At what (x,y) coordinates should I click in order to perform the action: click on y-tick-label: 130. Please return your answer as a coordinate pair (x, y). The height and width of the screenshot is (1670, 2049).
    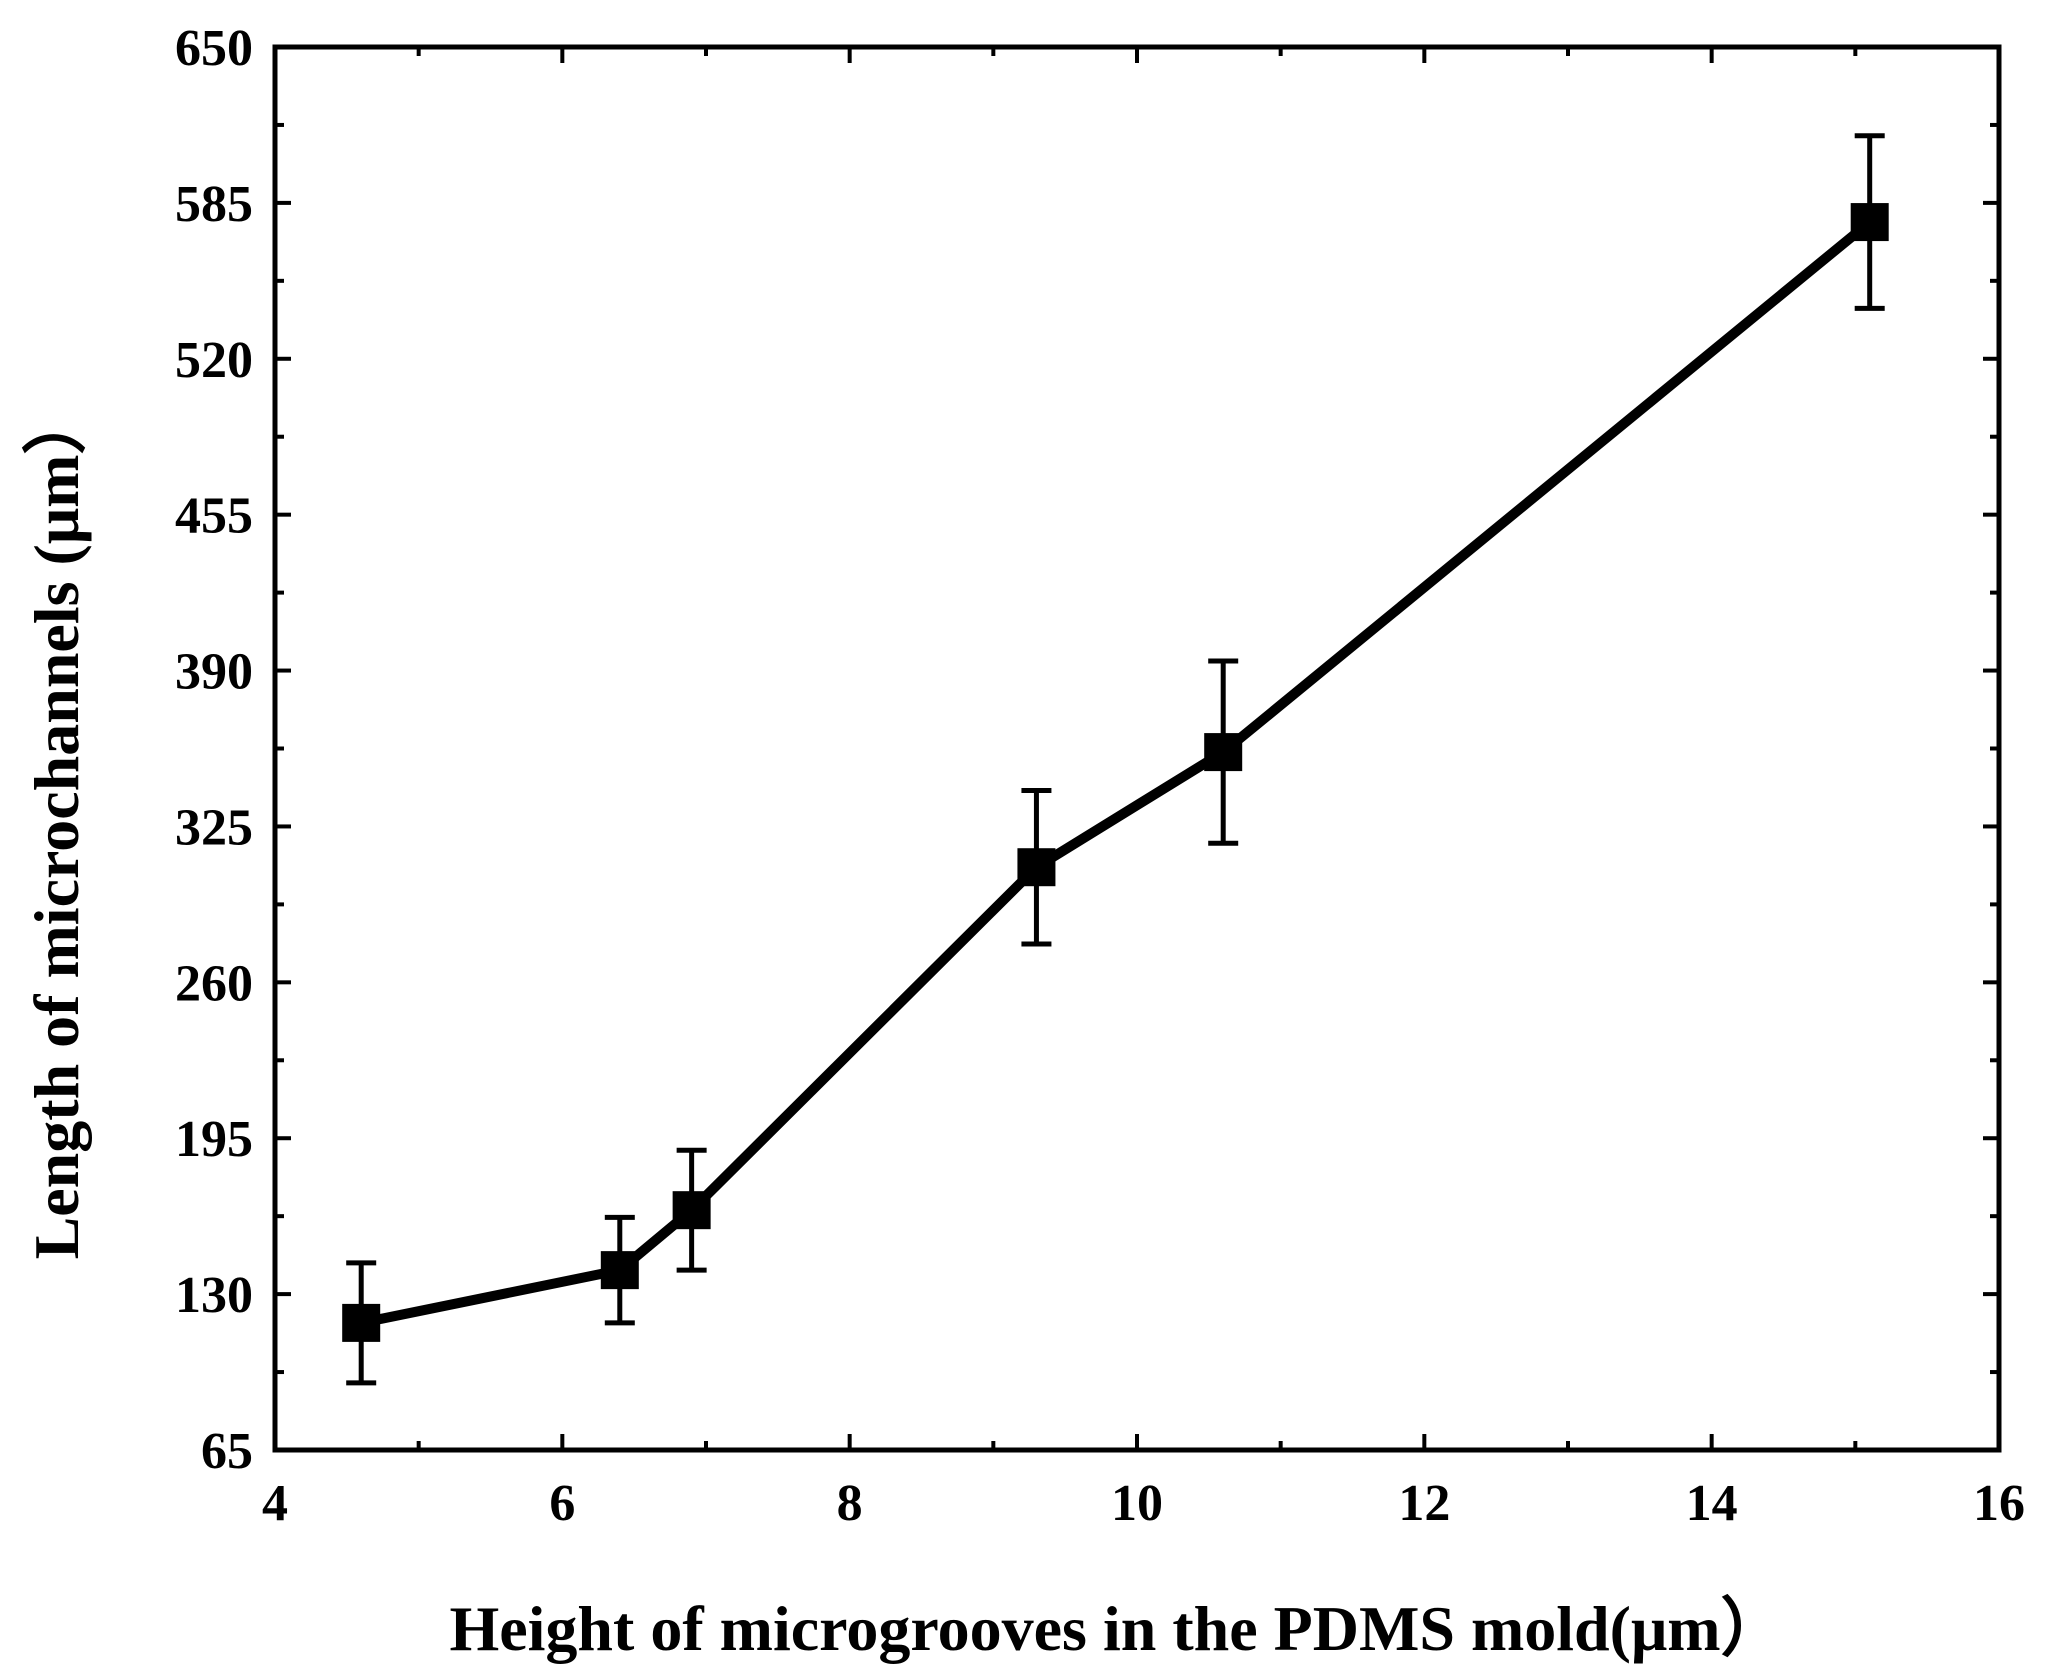
    Looking at the image, I should click on (214, 1295).